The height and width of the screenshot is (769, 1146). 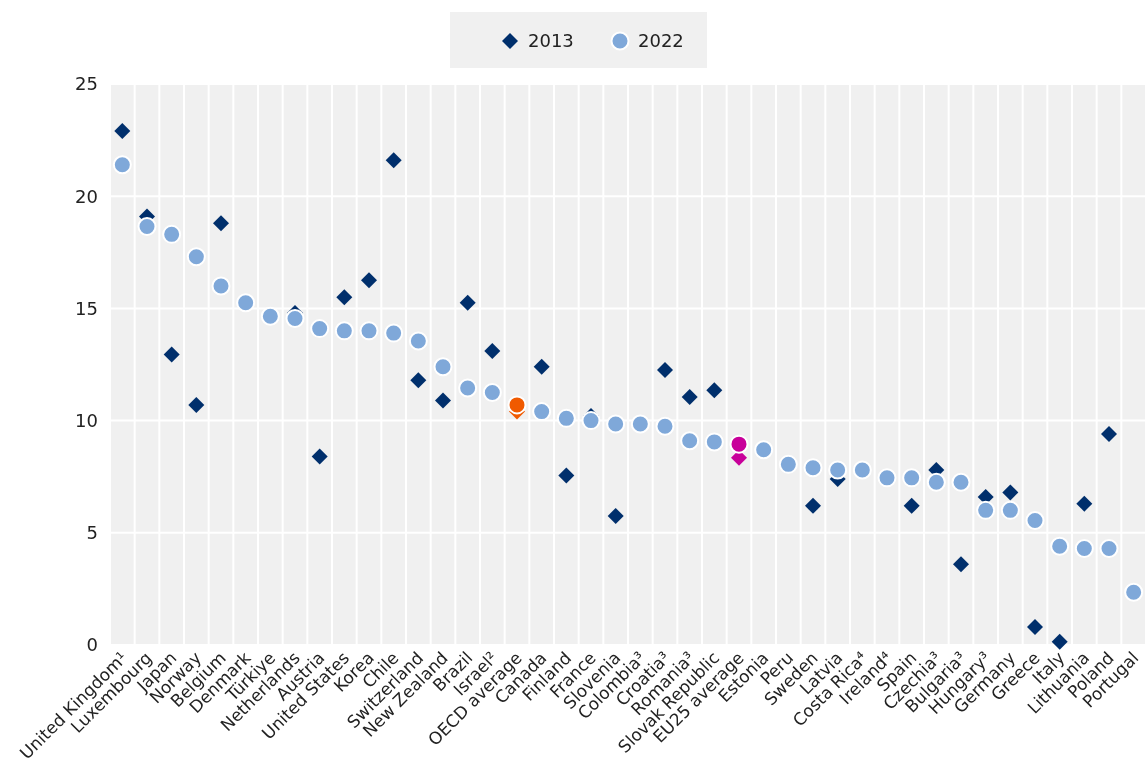 I want to click on y-tick-label: 0, so click(x=92, y=645).